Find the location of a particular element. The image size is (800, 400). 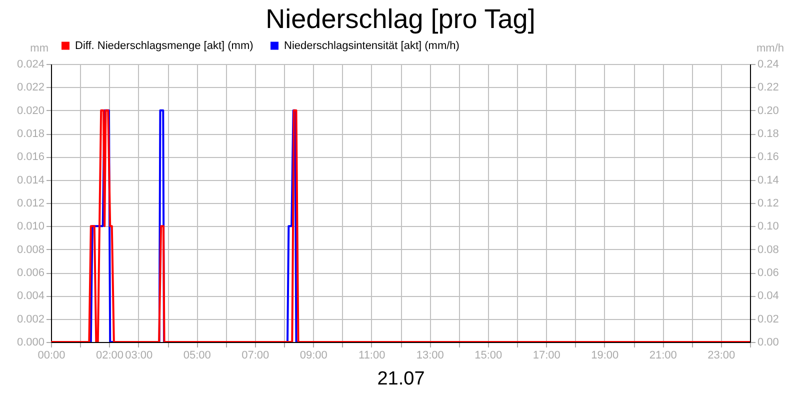

y-tick-label: 0.006 is located at coordinates (30, 273).